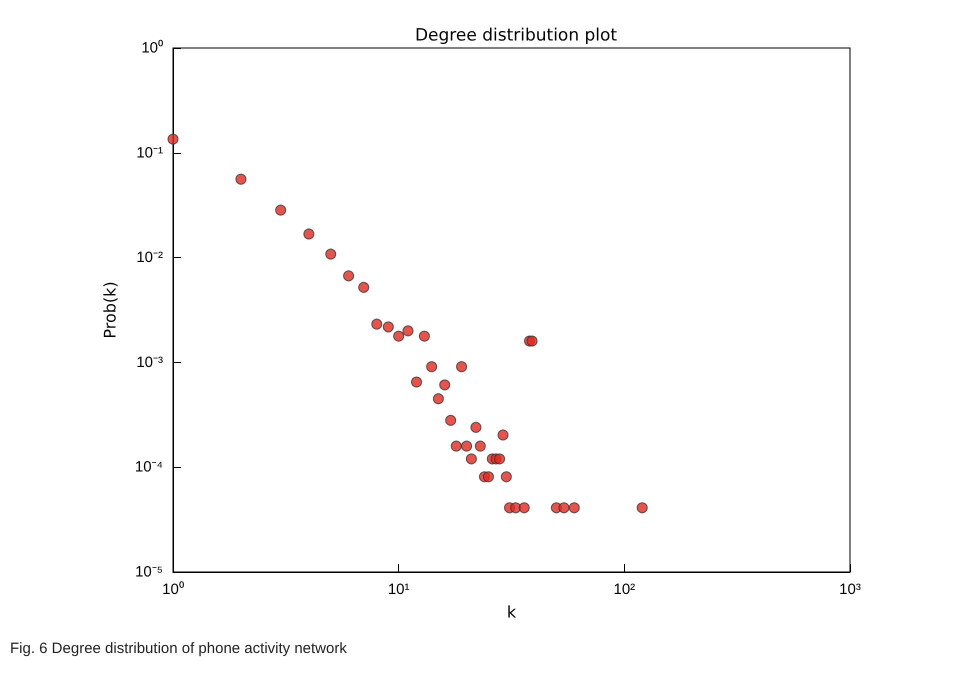  Describe the element at coordinates (850, 589) in the screenshot. I see `x-tick-label: 10³` at that location.